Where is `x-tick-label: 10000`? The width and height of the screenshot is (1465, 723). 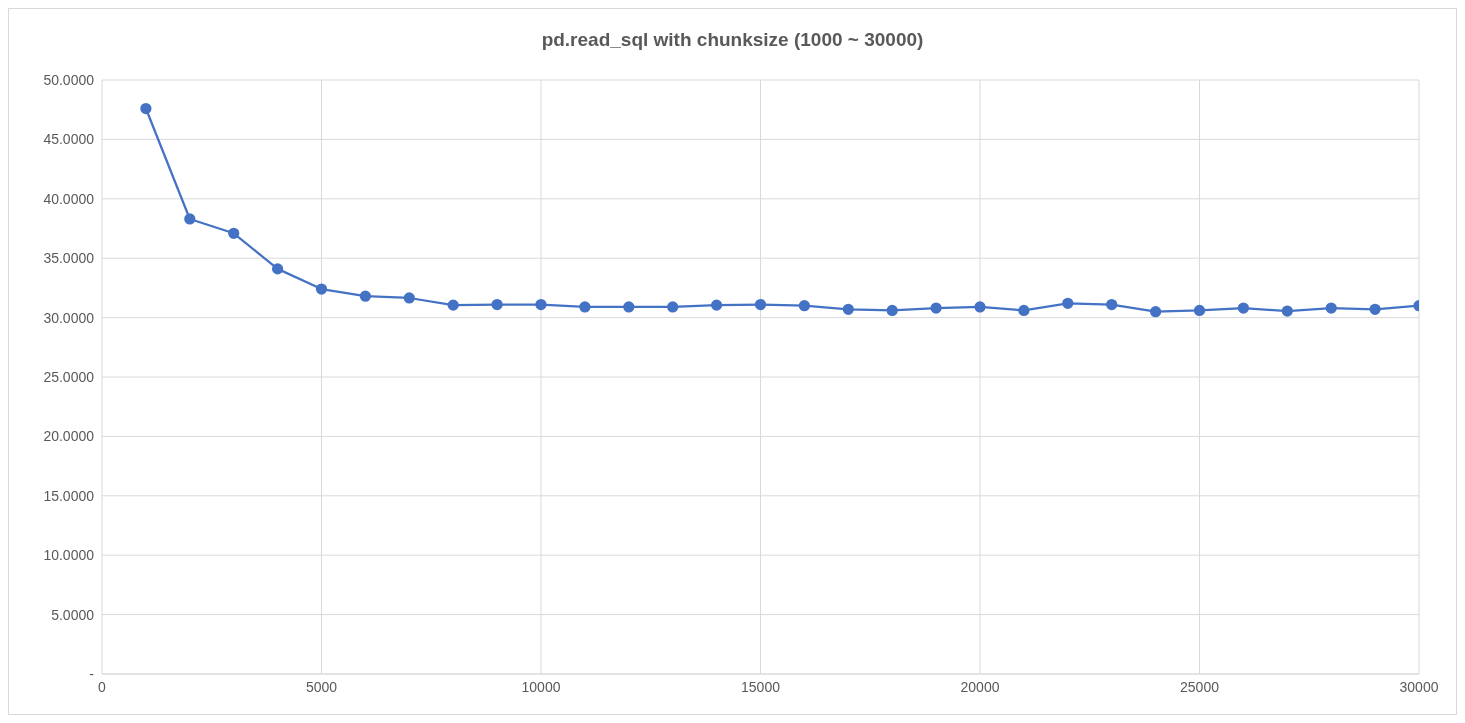 x-tick-label: 10000 is located at coordinates (541, 686).